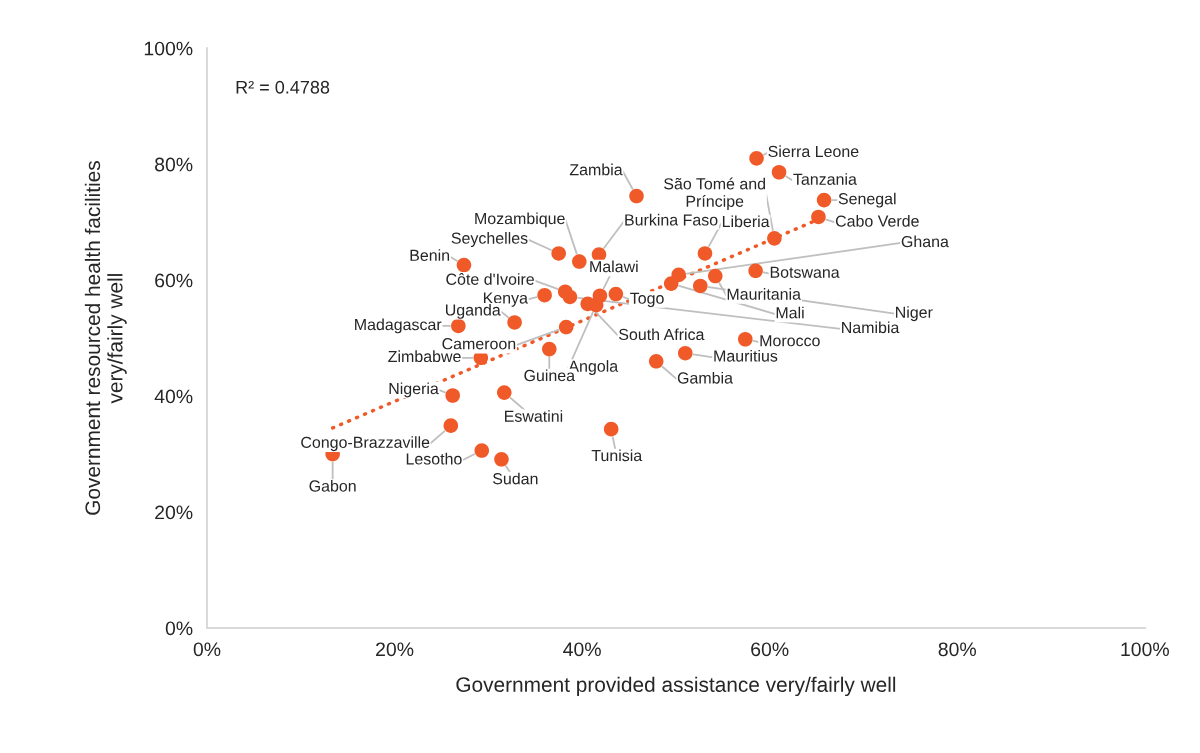  Describe the element at coordinates (515, 478) in the screenshot. I see `series-label: Sudan` at that location.